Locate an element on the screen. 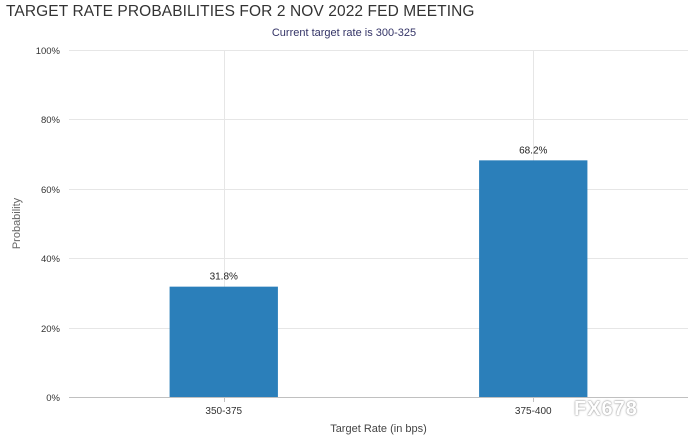  y-tick-label: 100% is located at coordinates (48, 51).